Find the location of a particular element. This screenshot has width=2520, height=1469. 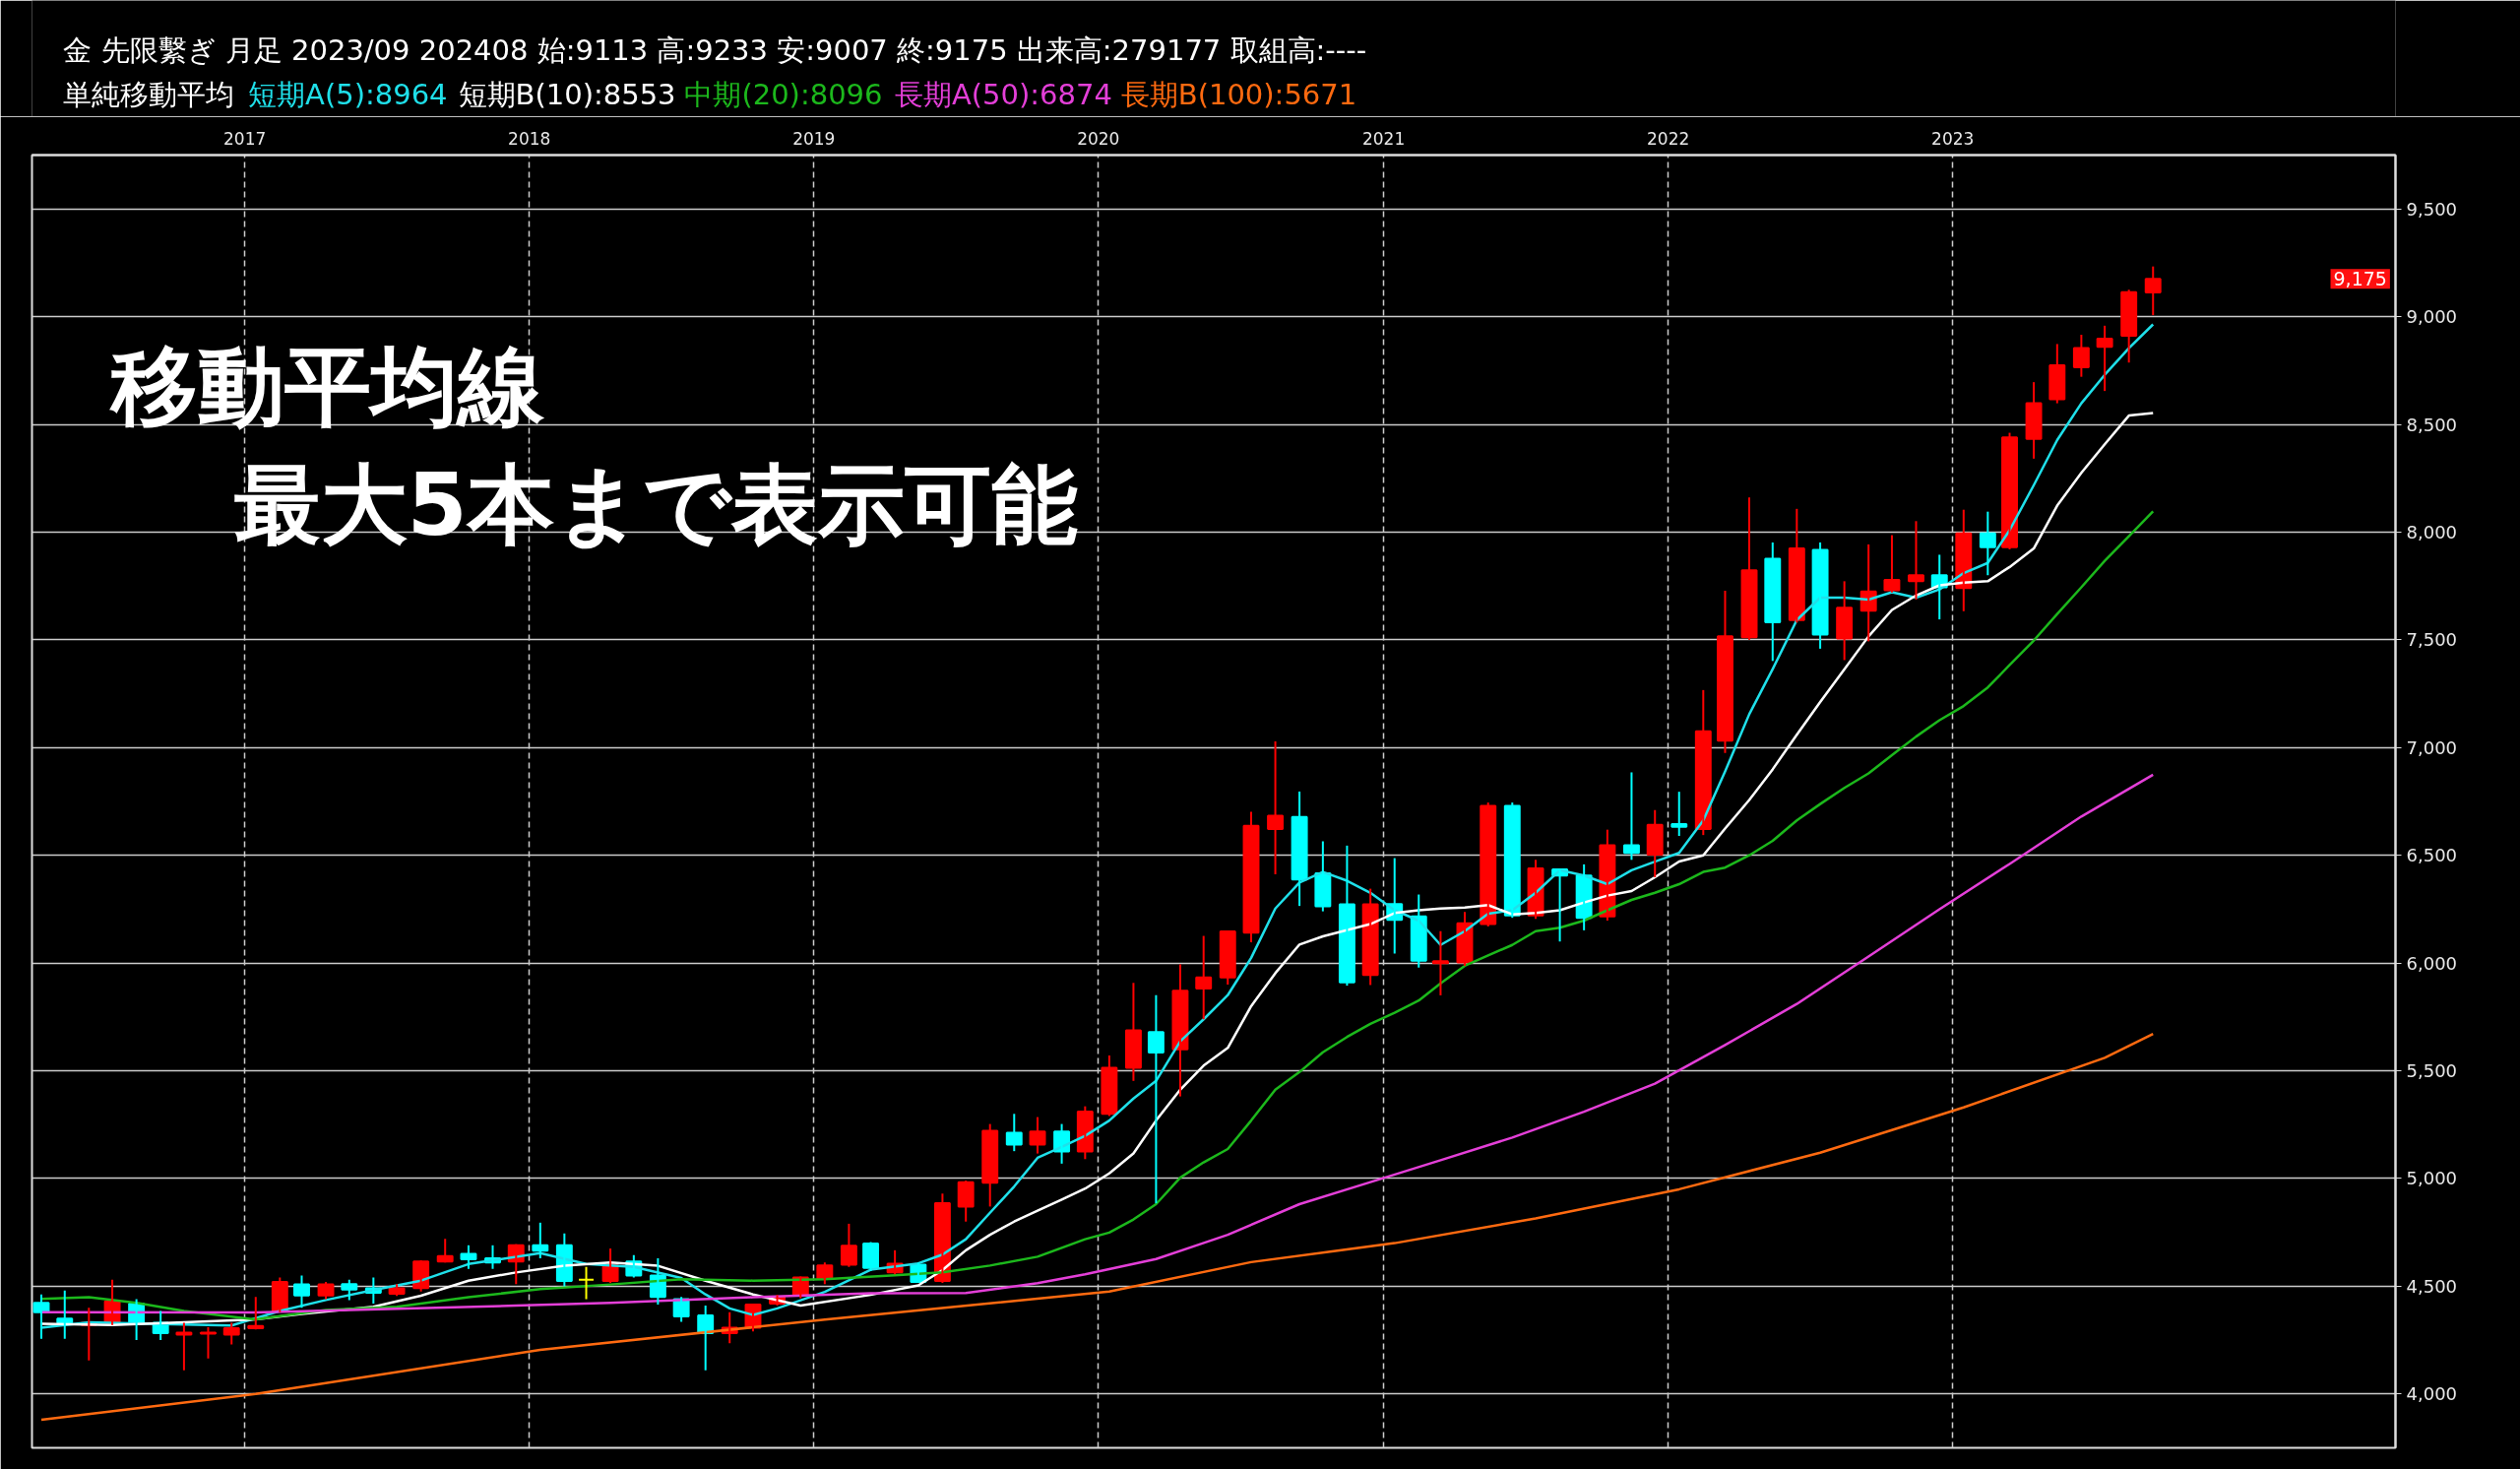

y-tick-label: 9,000 is located at coordinates (2432, 317).